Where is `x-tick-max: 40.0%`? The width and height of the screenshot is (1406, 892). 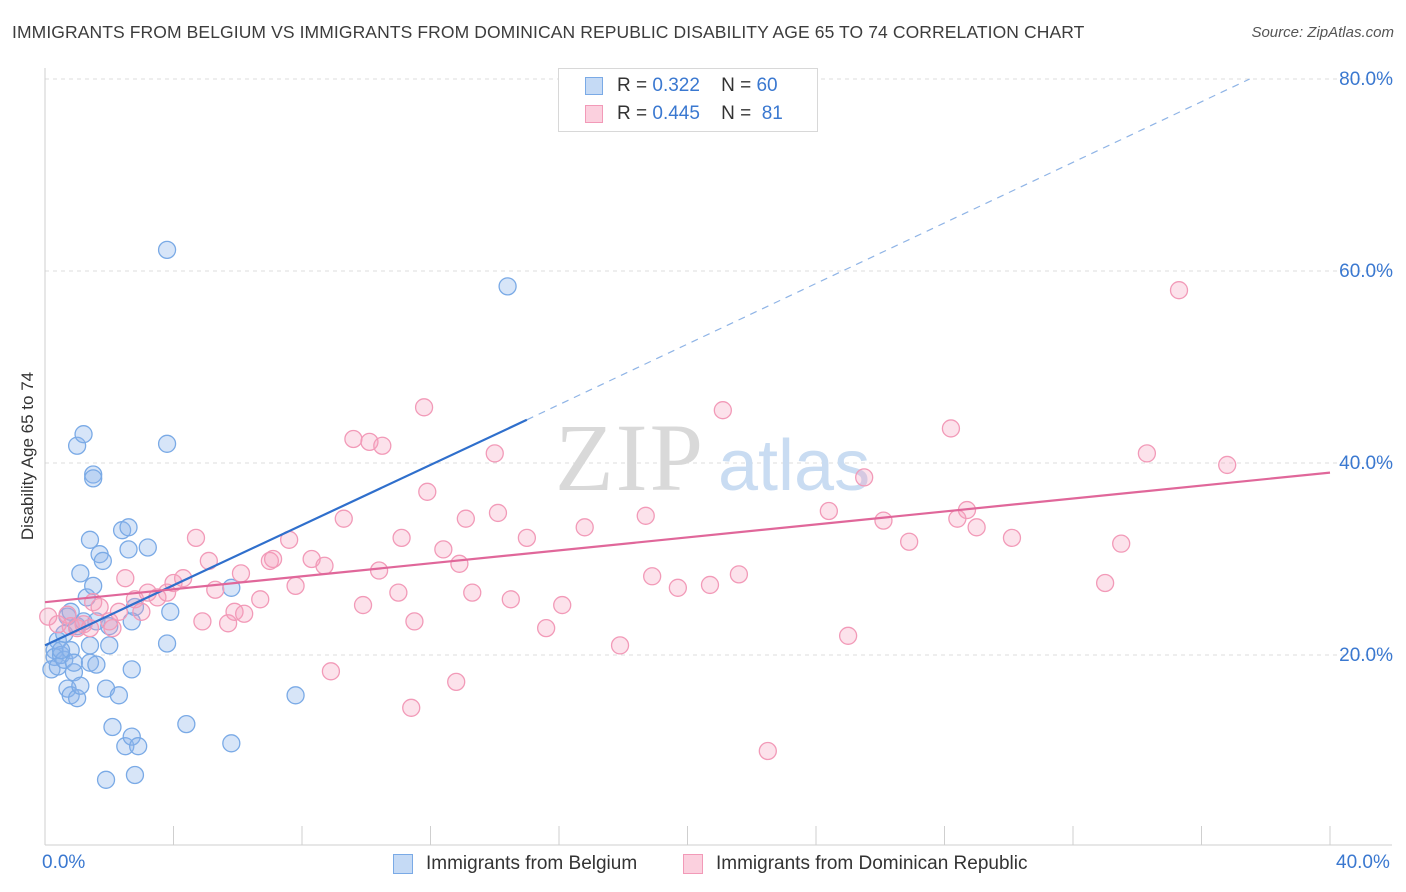
x-tick-max: 40.0% is located at coordinates (1363, 862).